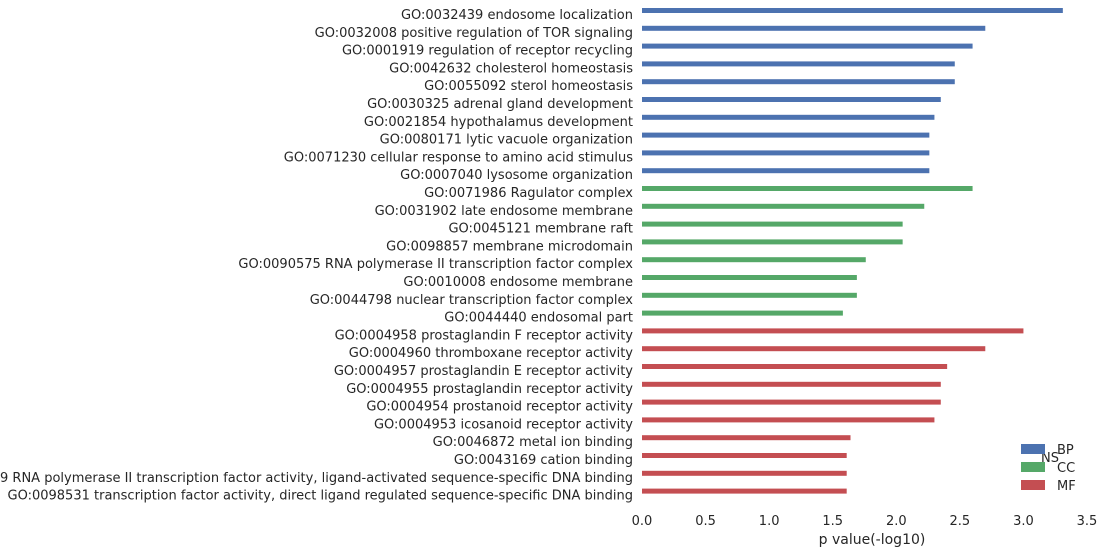 Image resolution: width=1104 pixels, height=552 pixels. I want to click on legend-entry-cc: CC, so click(1048, 468).